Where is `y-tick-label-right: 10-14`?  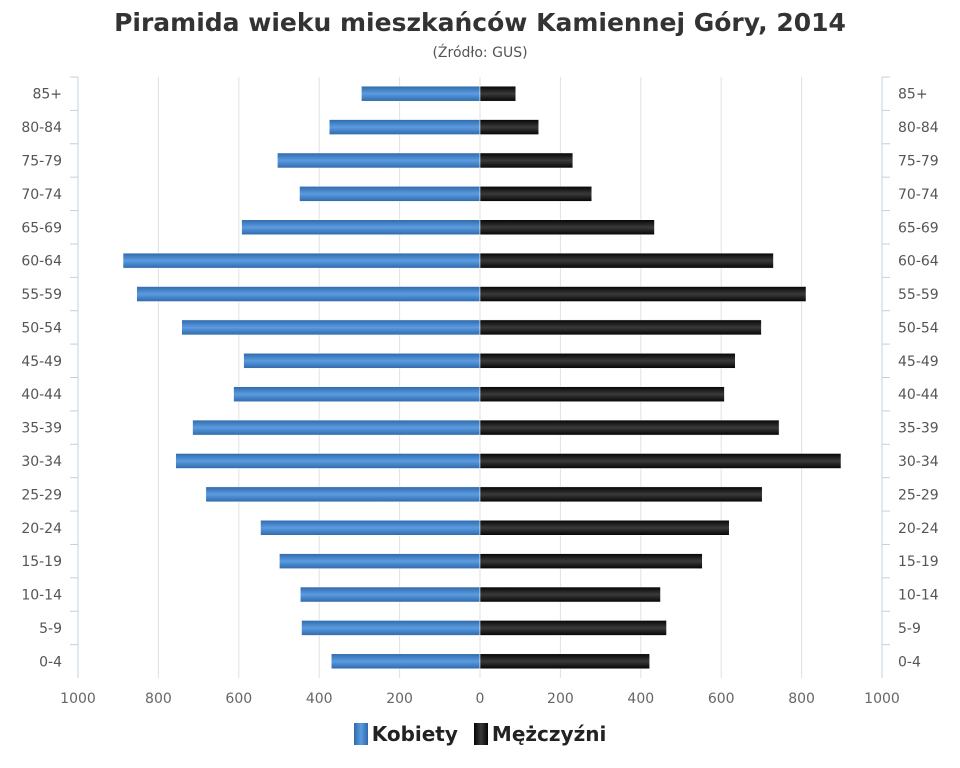 y-tick-label-right: 10-14 is located at coordinates (918, 596).